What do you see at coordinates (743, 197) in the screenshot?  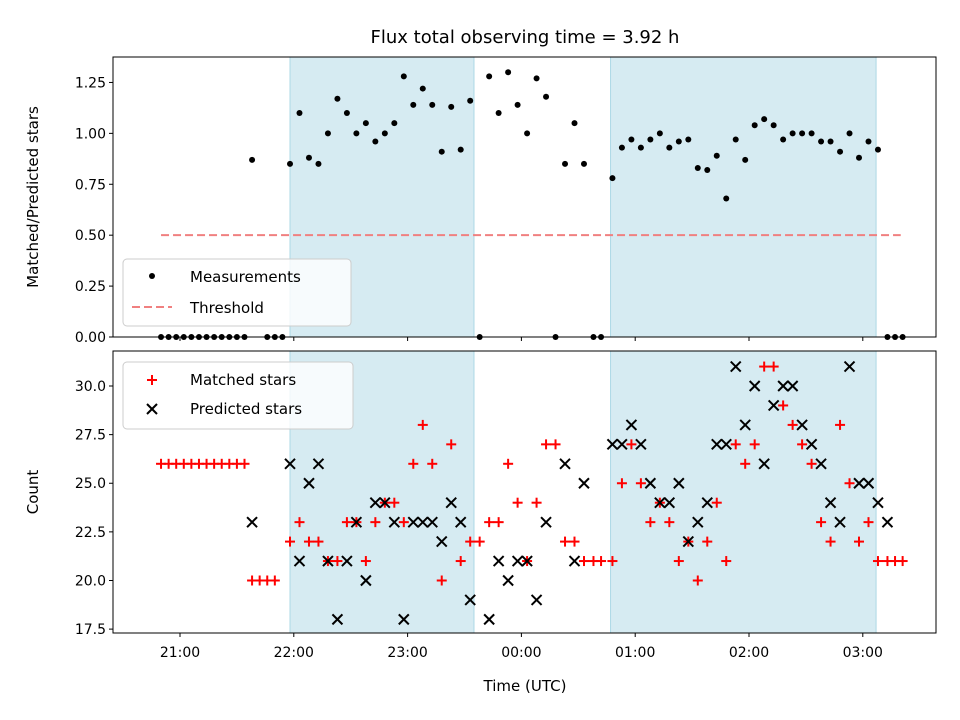 I see `observing-interval` at bounding box center [743, 197].